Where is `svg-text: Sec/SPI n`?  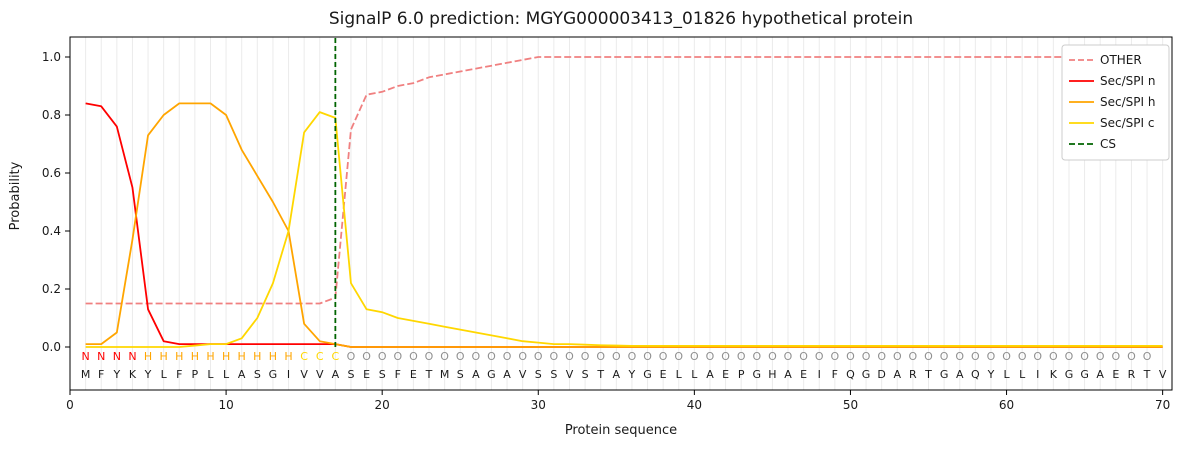
svg-text: Sec/SPI n is located at coordinates (1127, 81).